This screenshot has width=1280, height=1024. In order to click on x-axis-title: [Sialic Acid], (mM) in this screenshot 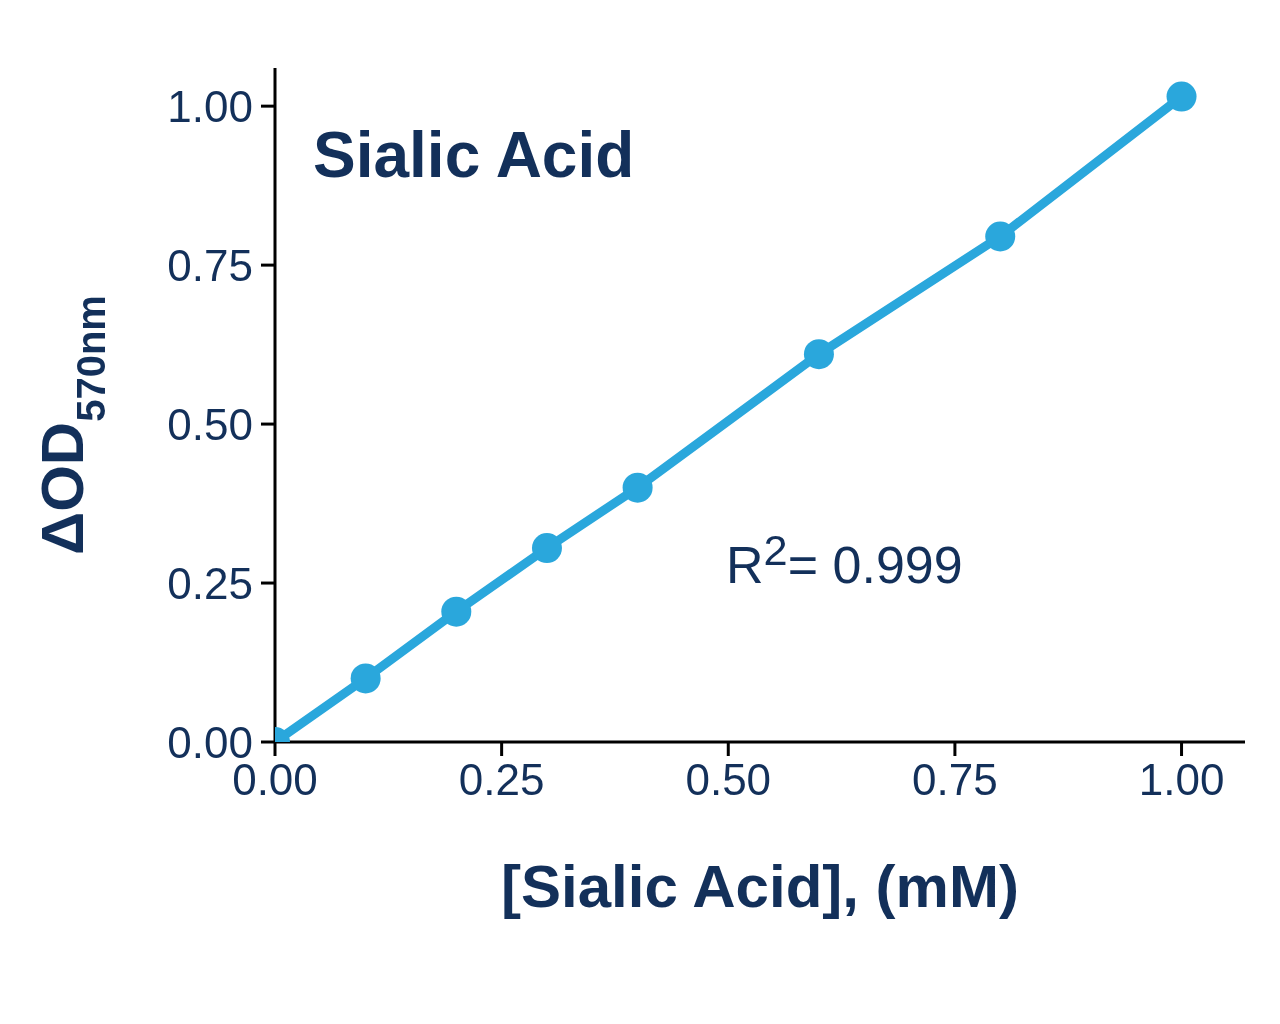, I will do `click(760, 886)`.